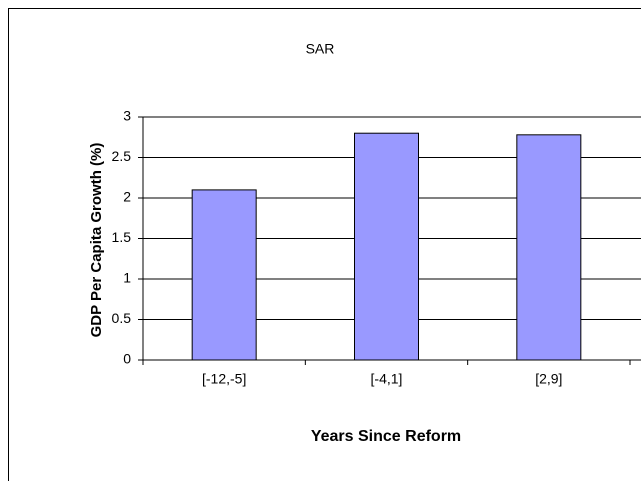 The image size is (641, 481). I want to click on y-tick-label: 0, so click(127, 359).